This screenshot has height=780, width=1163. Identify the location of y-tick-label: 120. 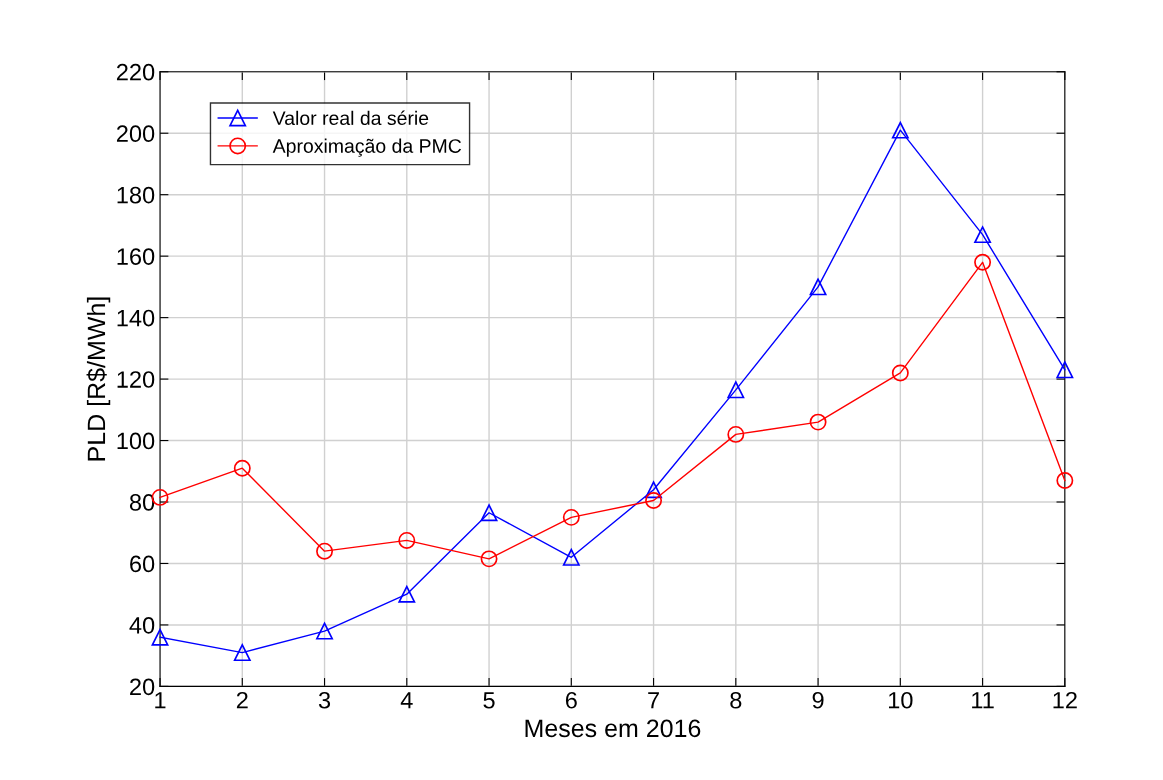
(136, 379).